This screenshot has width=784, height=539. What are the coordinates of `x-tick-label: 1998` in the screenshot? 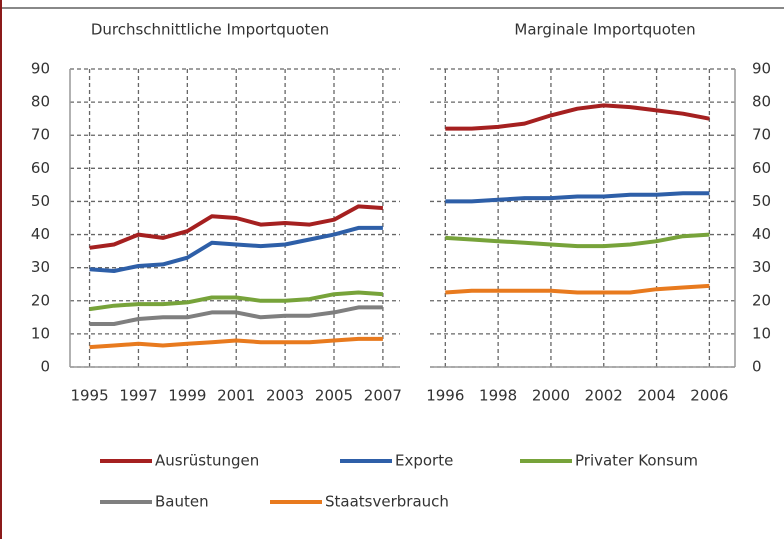 It's located at (498, 396).